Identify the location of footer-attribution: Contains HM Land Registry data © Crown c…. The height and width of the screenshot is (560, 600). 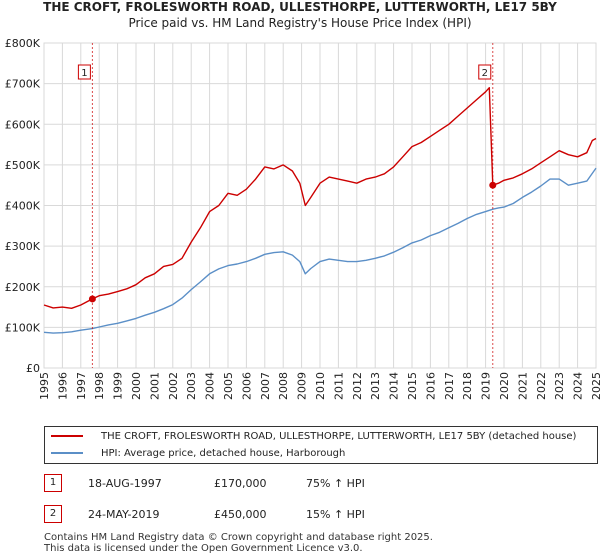
(238, 543).